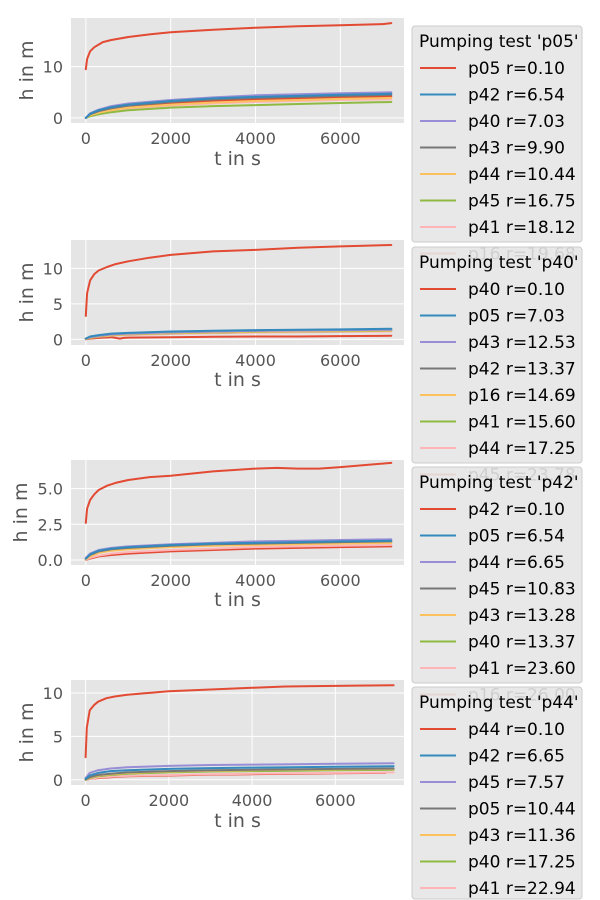 Image resolution: width=600 pixels, height=900 pixels. I want to click on legend-entry-label: p45 r=10.83, so click(522, 590).